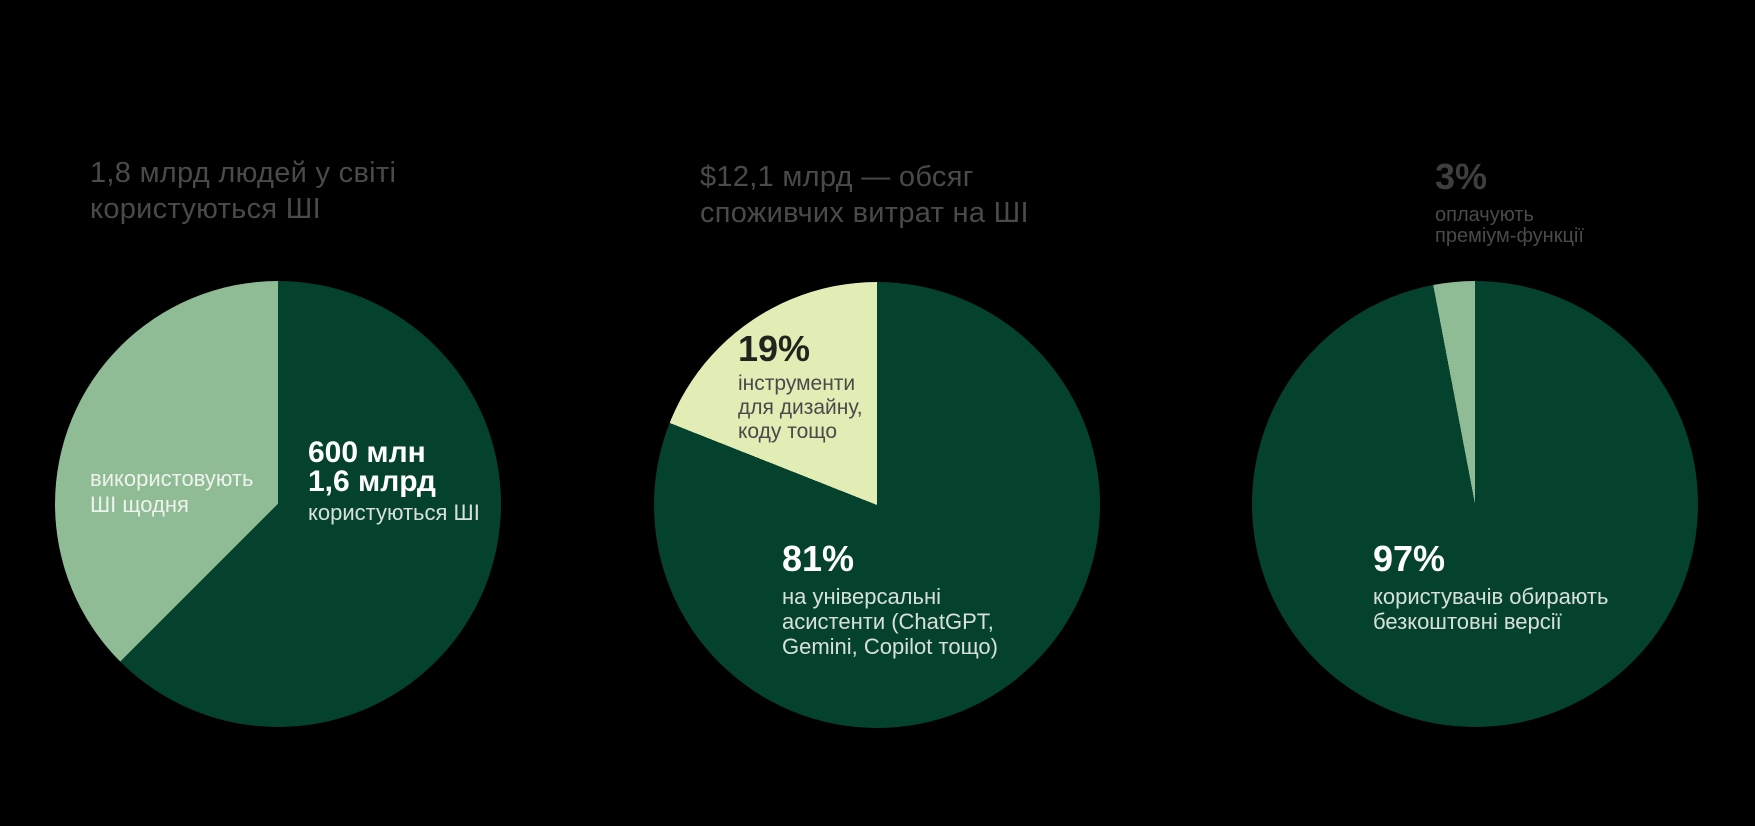 The width and height of the screenshot is (1755, 826). I want to click on pie-global-ai-users, so click(278, 504).